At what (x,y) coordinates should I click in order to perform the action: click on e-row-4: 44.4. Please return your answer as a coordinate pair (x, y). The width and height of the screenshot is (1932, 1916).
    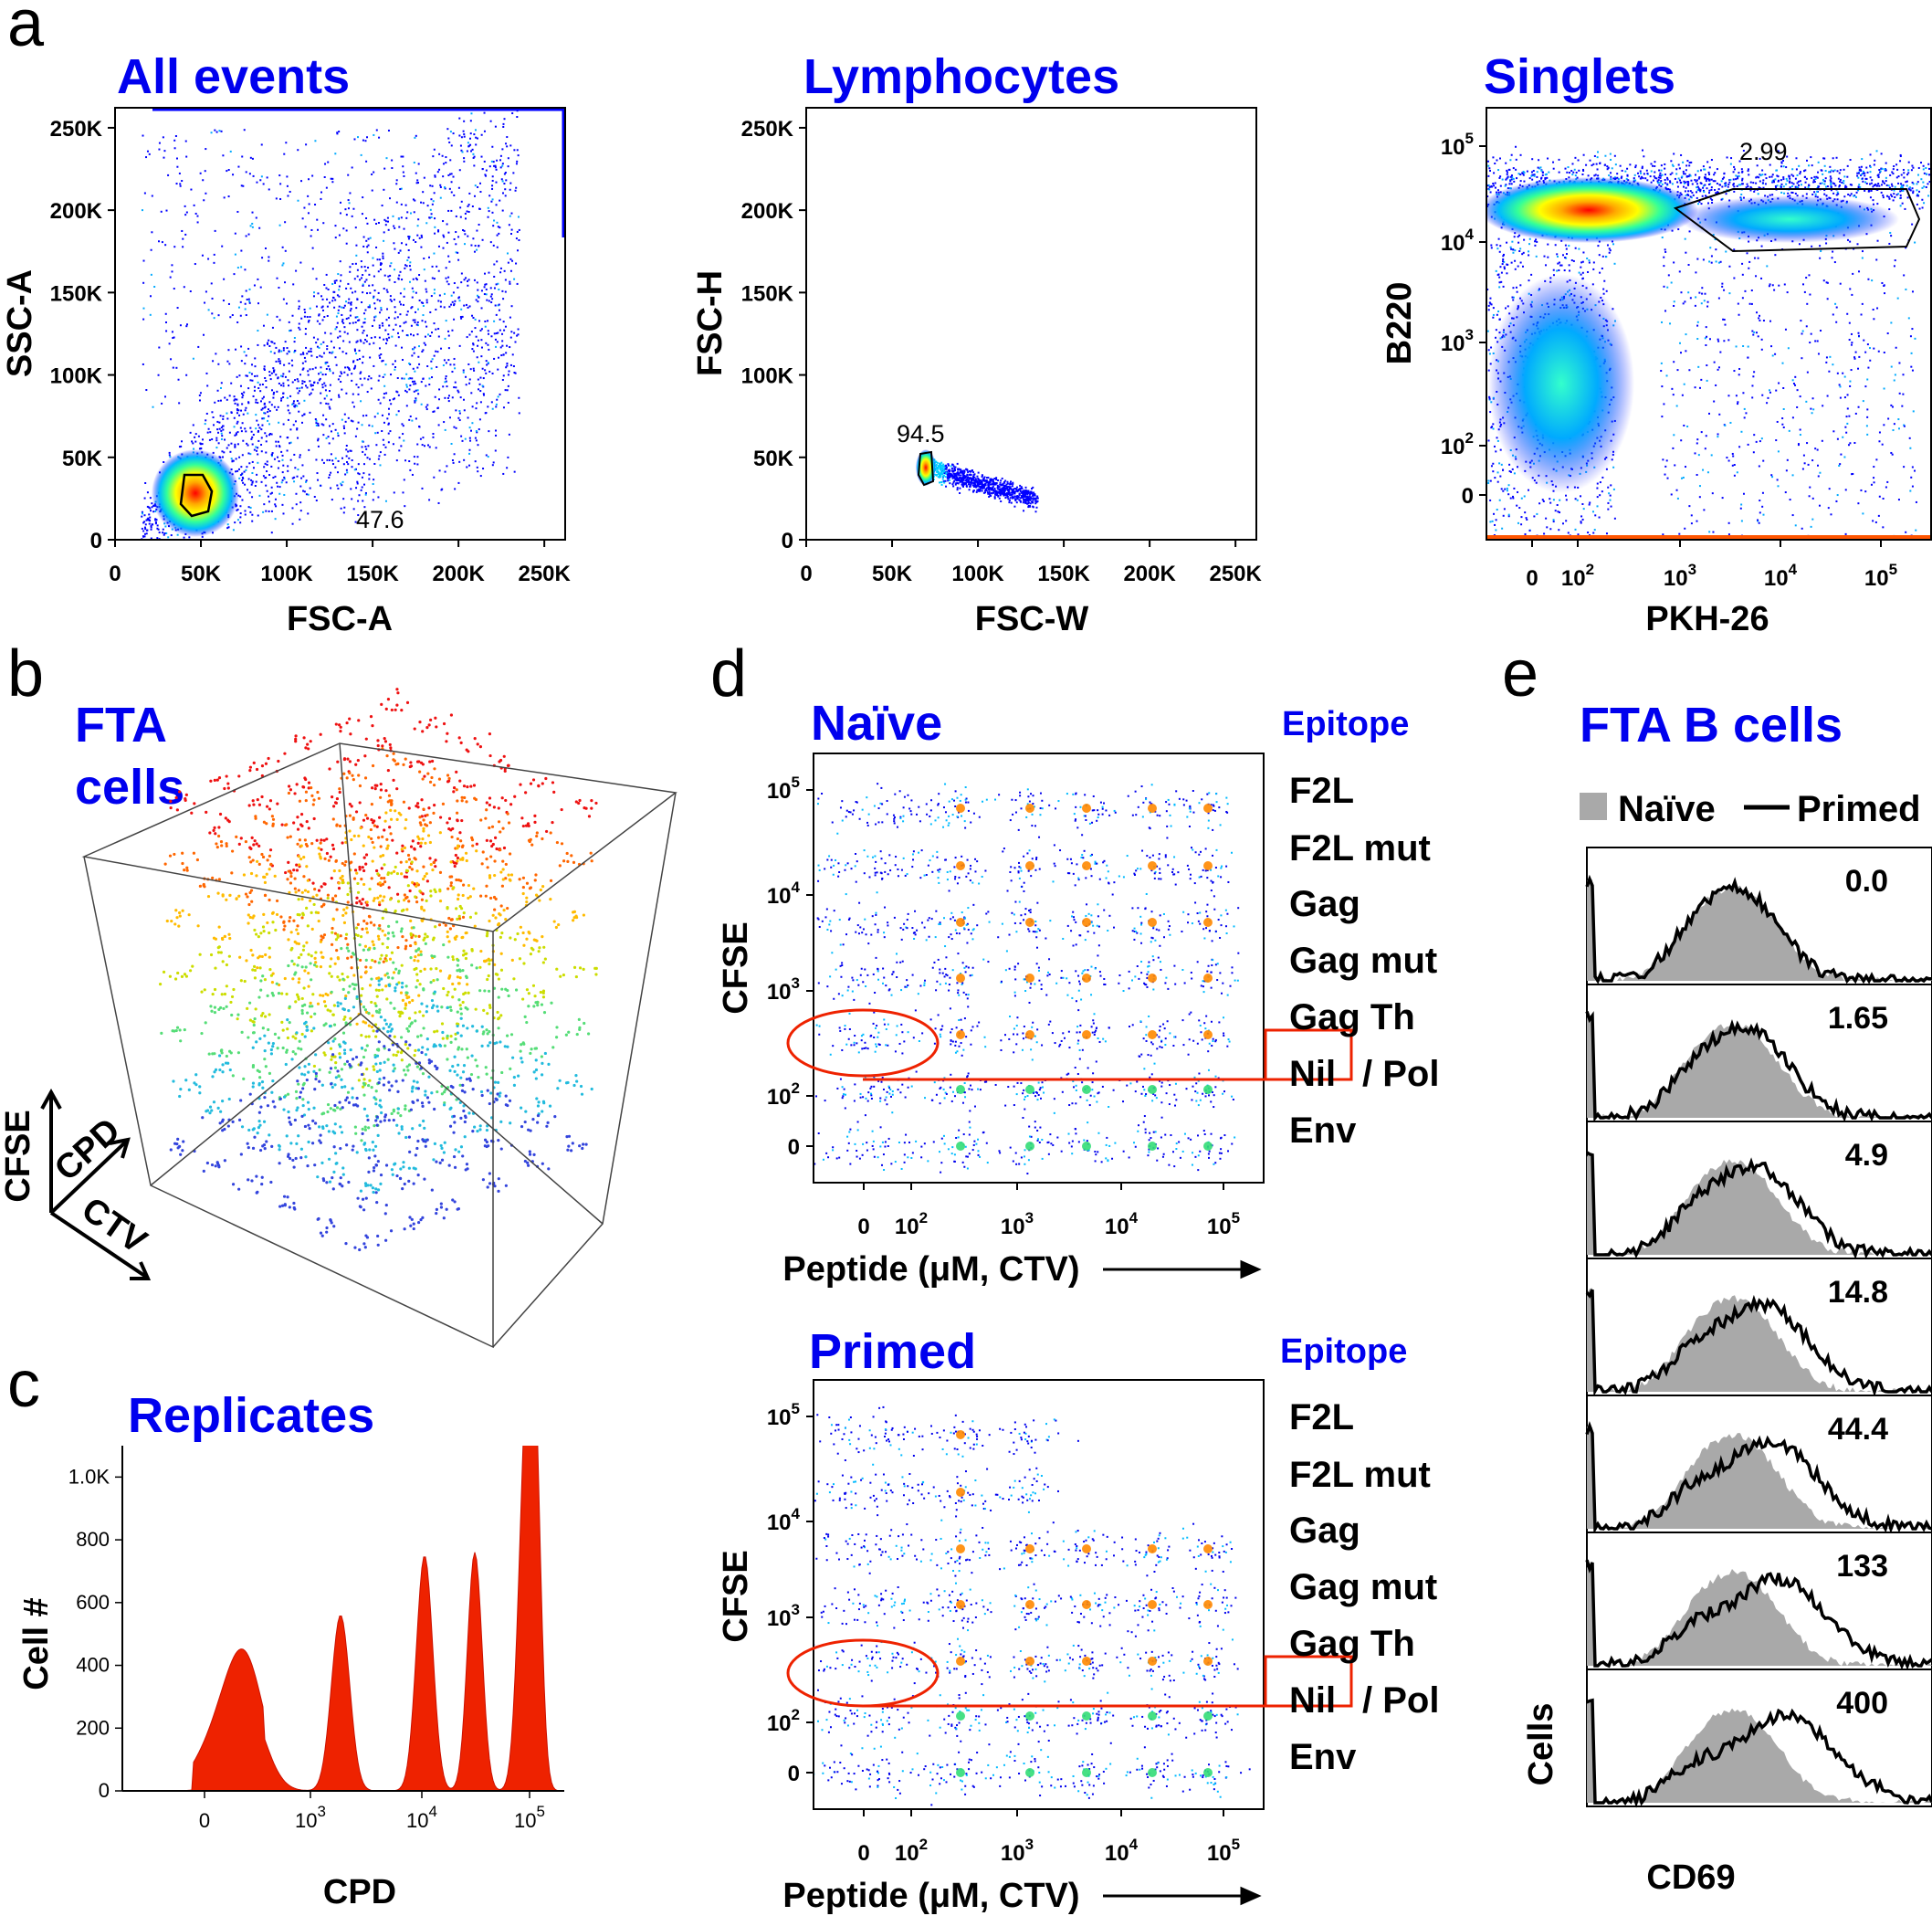
    Looking at the image, I should click on (1758, 1465).